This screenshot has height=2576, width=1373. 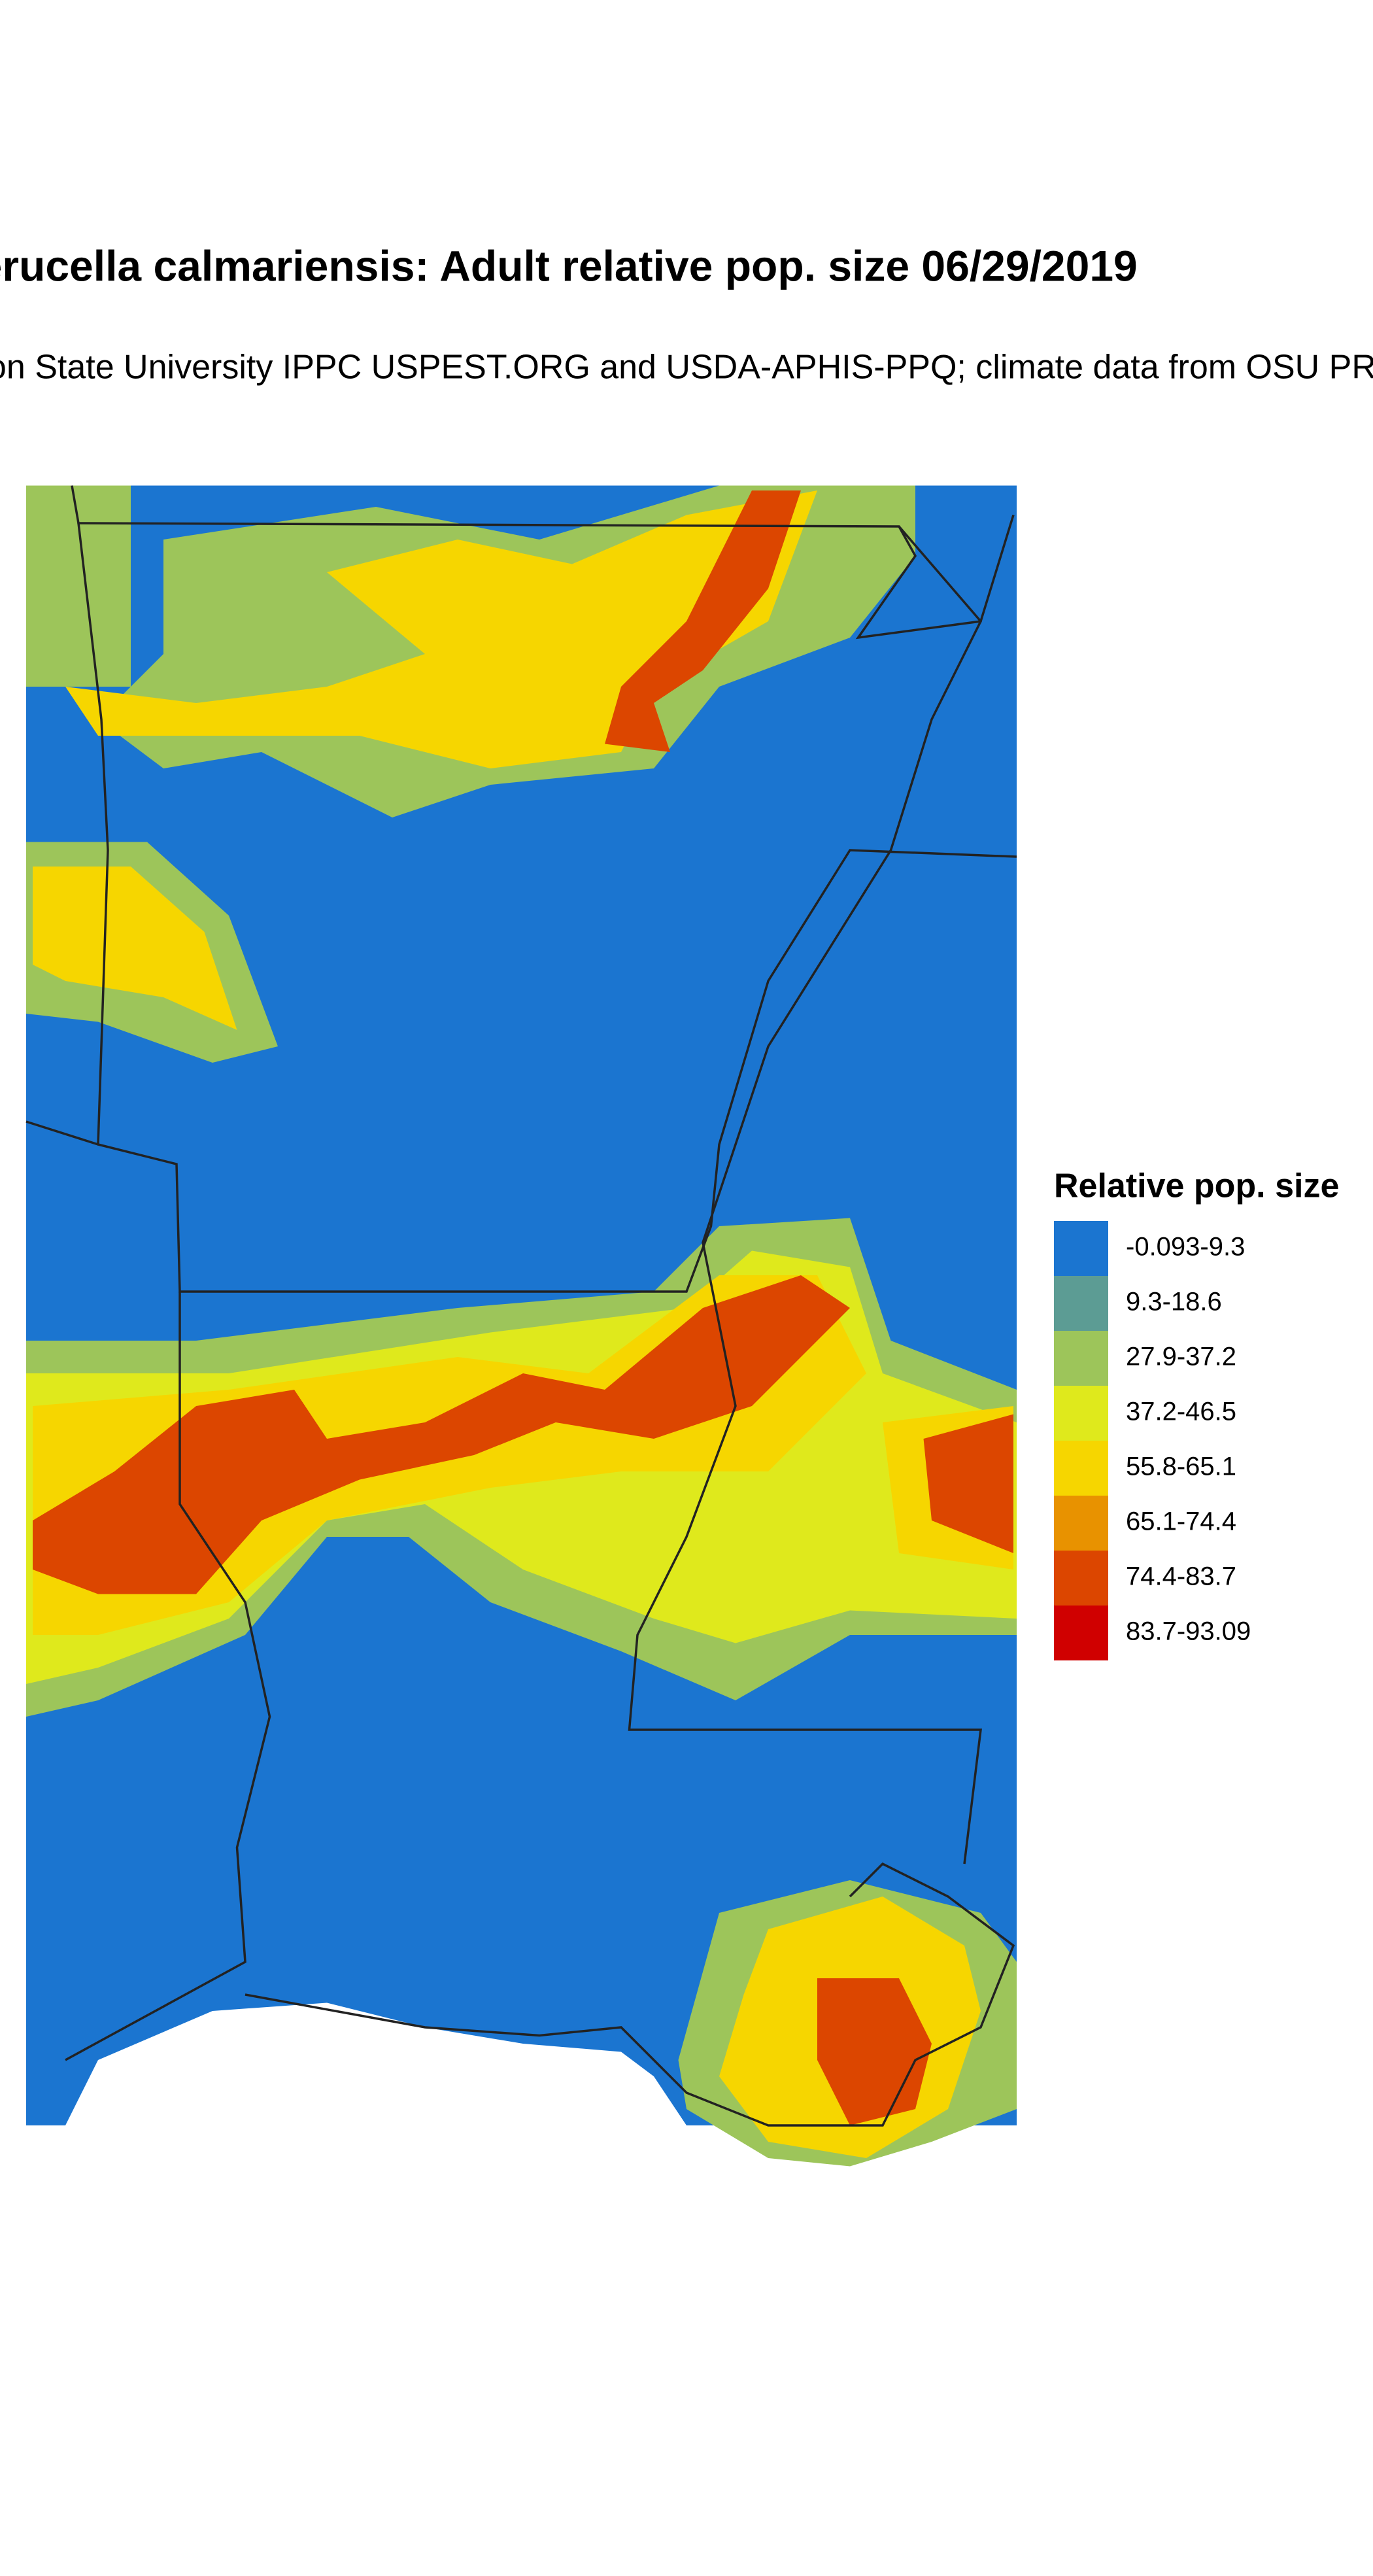 I want to click on legend-label: -0.093-9.3, so click(x=1185, y=1248).